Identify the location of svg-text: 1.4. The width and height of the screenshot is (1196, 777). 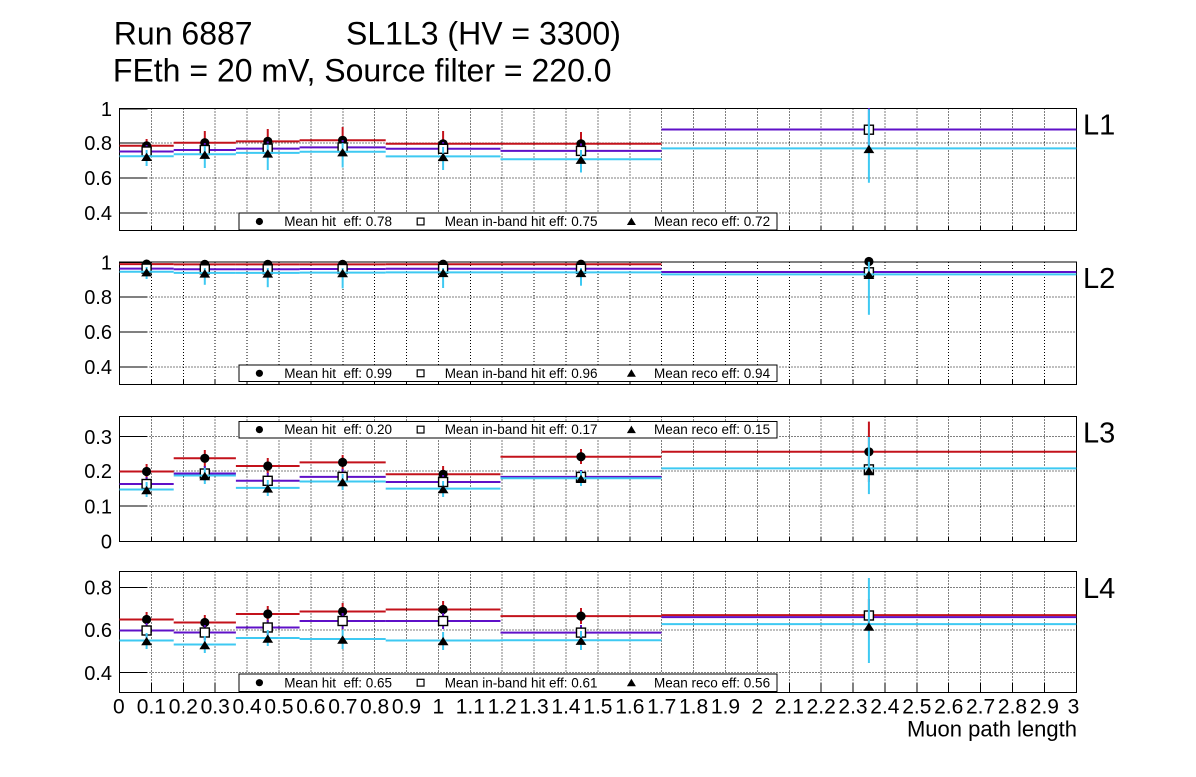
(566, 706).